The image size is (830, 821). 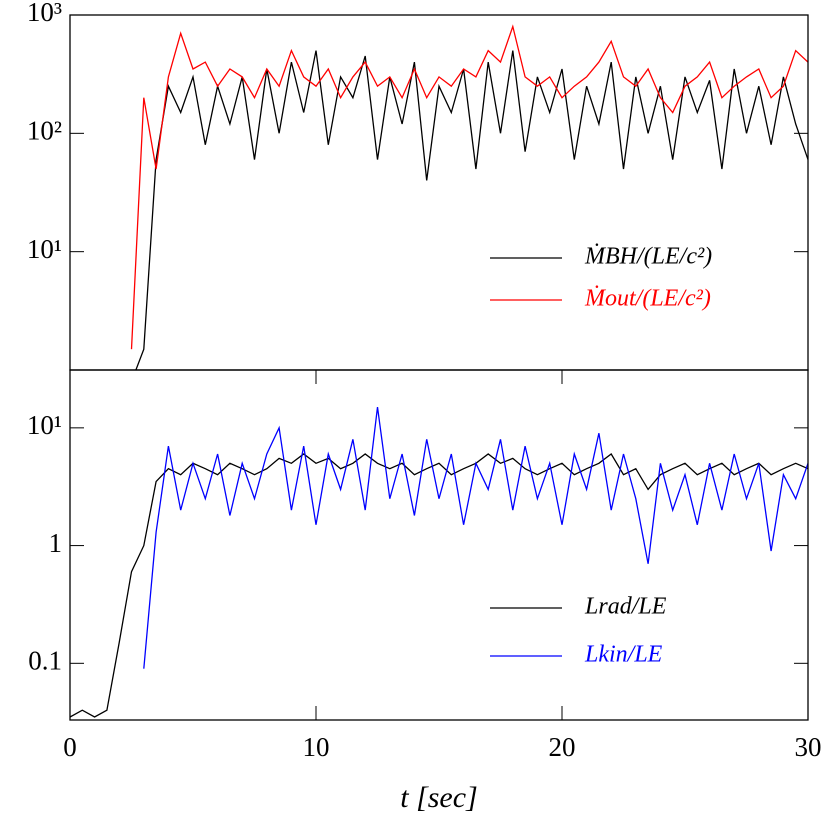 I want to click on legend-label: ṀBH/(LE/c²), so click(x=648, y=257).